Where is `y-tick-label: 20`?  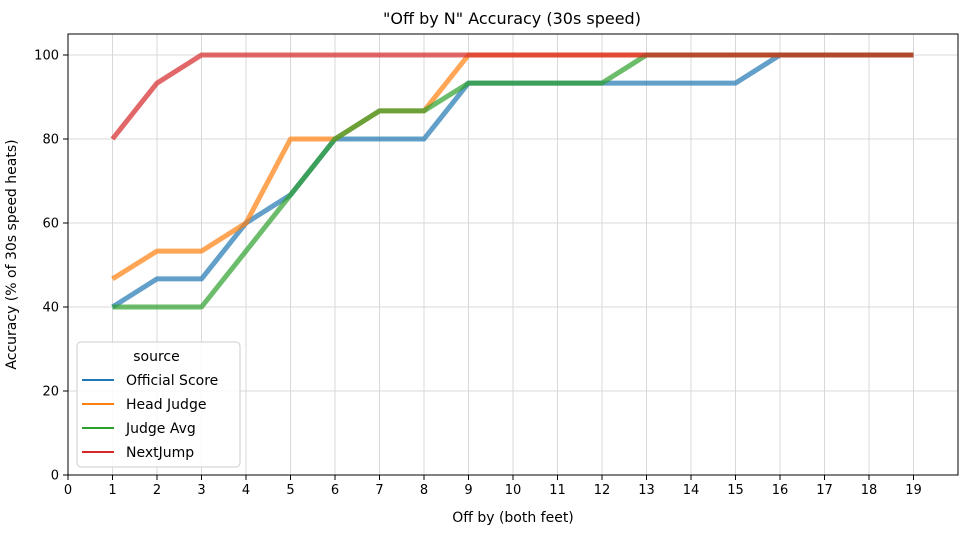
y-tick-label: 20 is located at coordinates (50, 392).